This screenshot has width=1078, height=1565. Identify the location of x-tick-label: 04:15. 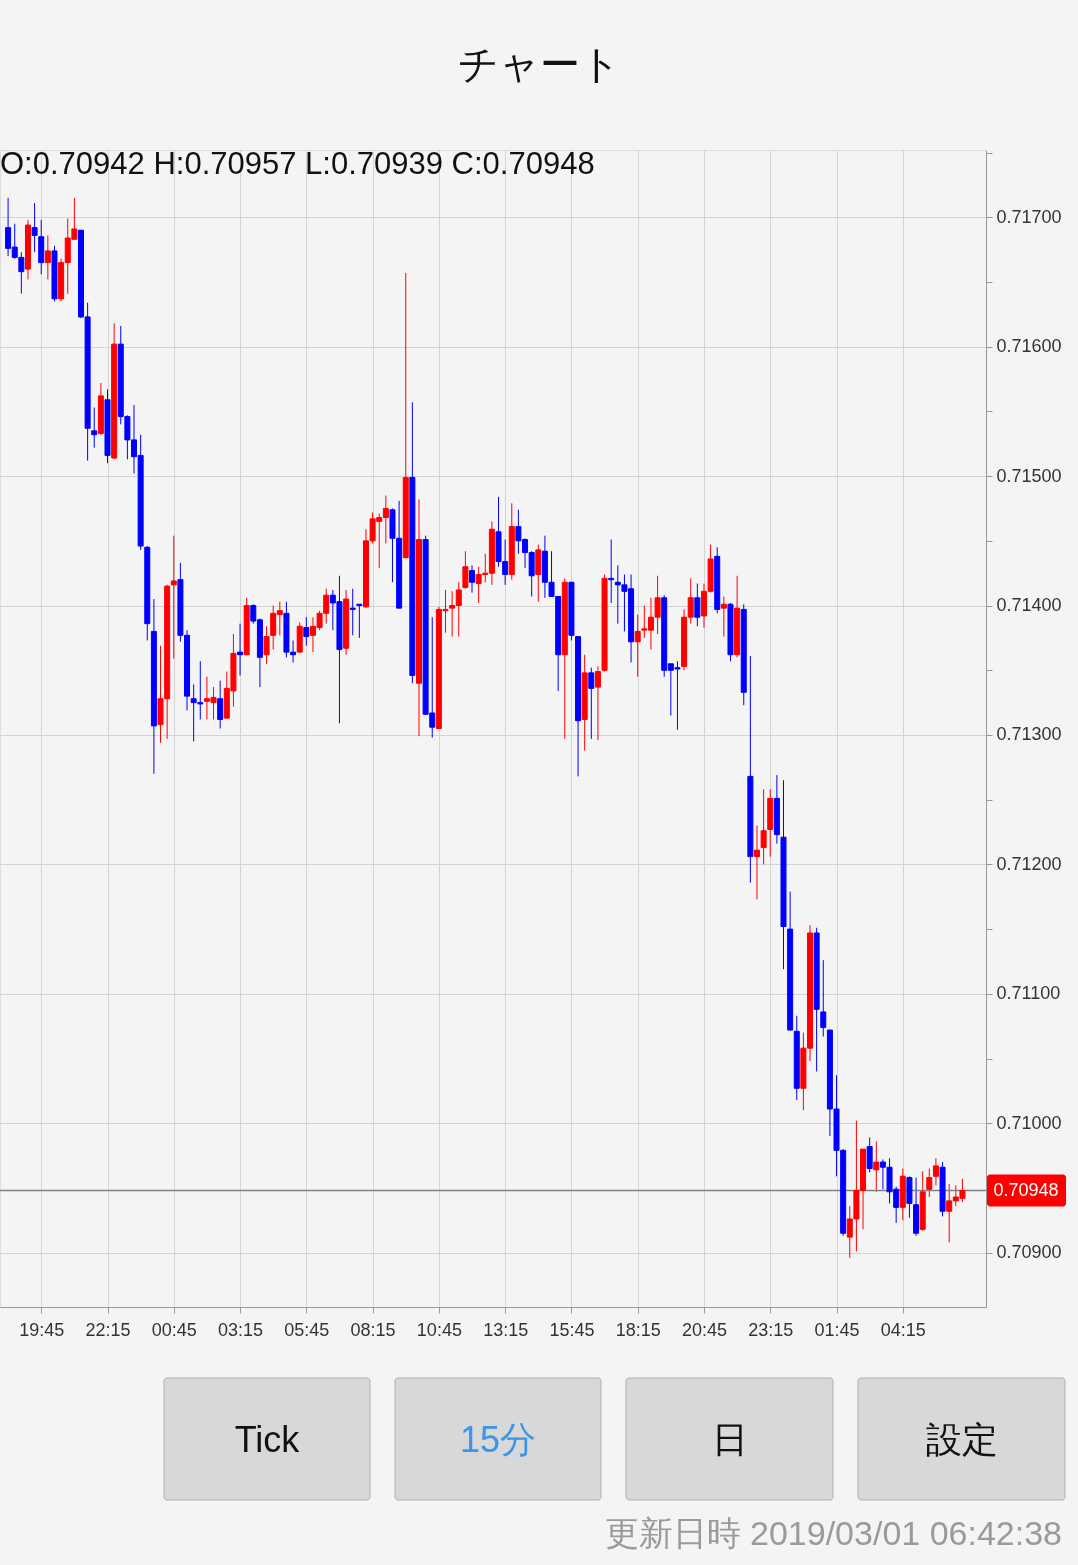
(903, 1329).